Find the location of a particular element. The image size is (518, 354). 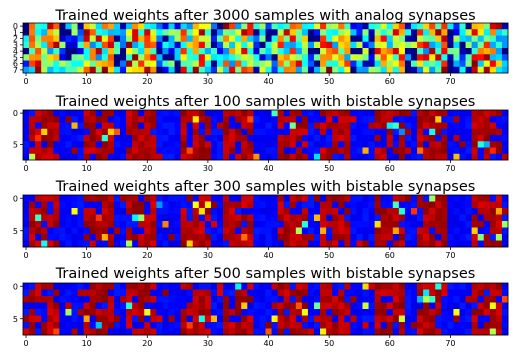

y-tick-label: 3 is located at coordinates (15, 45).